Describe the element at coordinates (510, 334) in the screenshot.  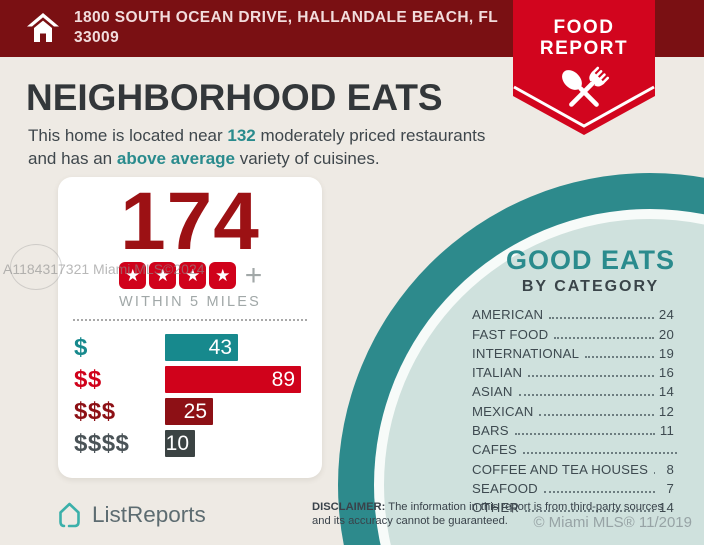
I see `category-label: FAST FOOD` at that location.